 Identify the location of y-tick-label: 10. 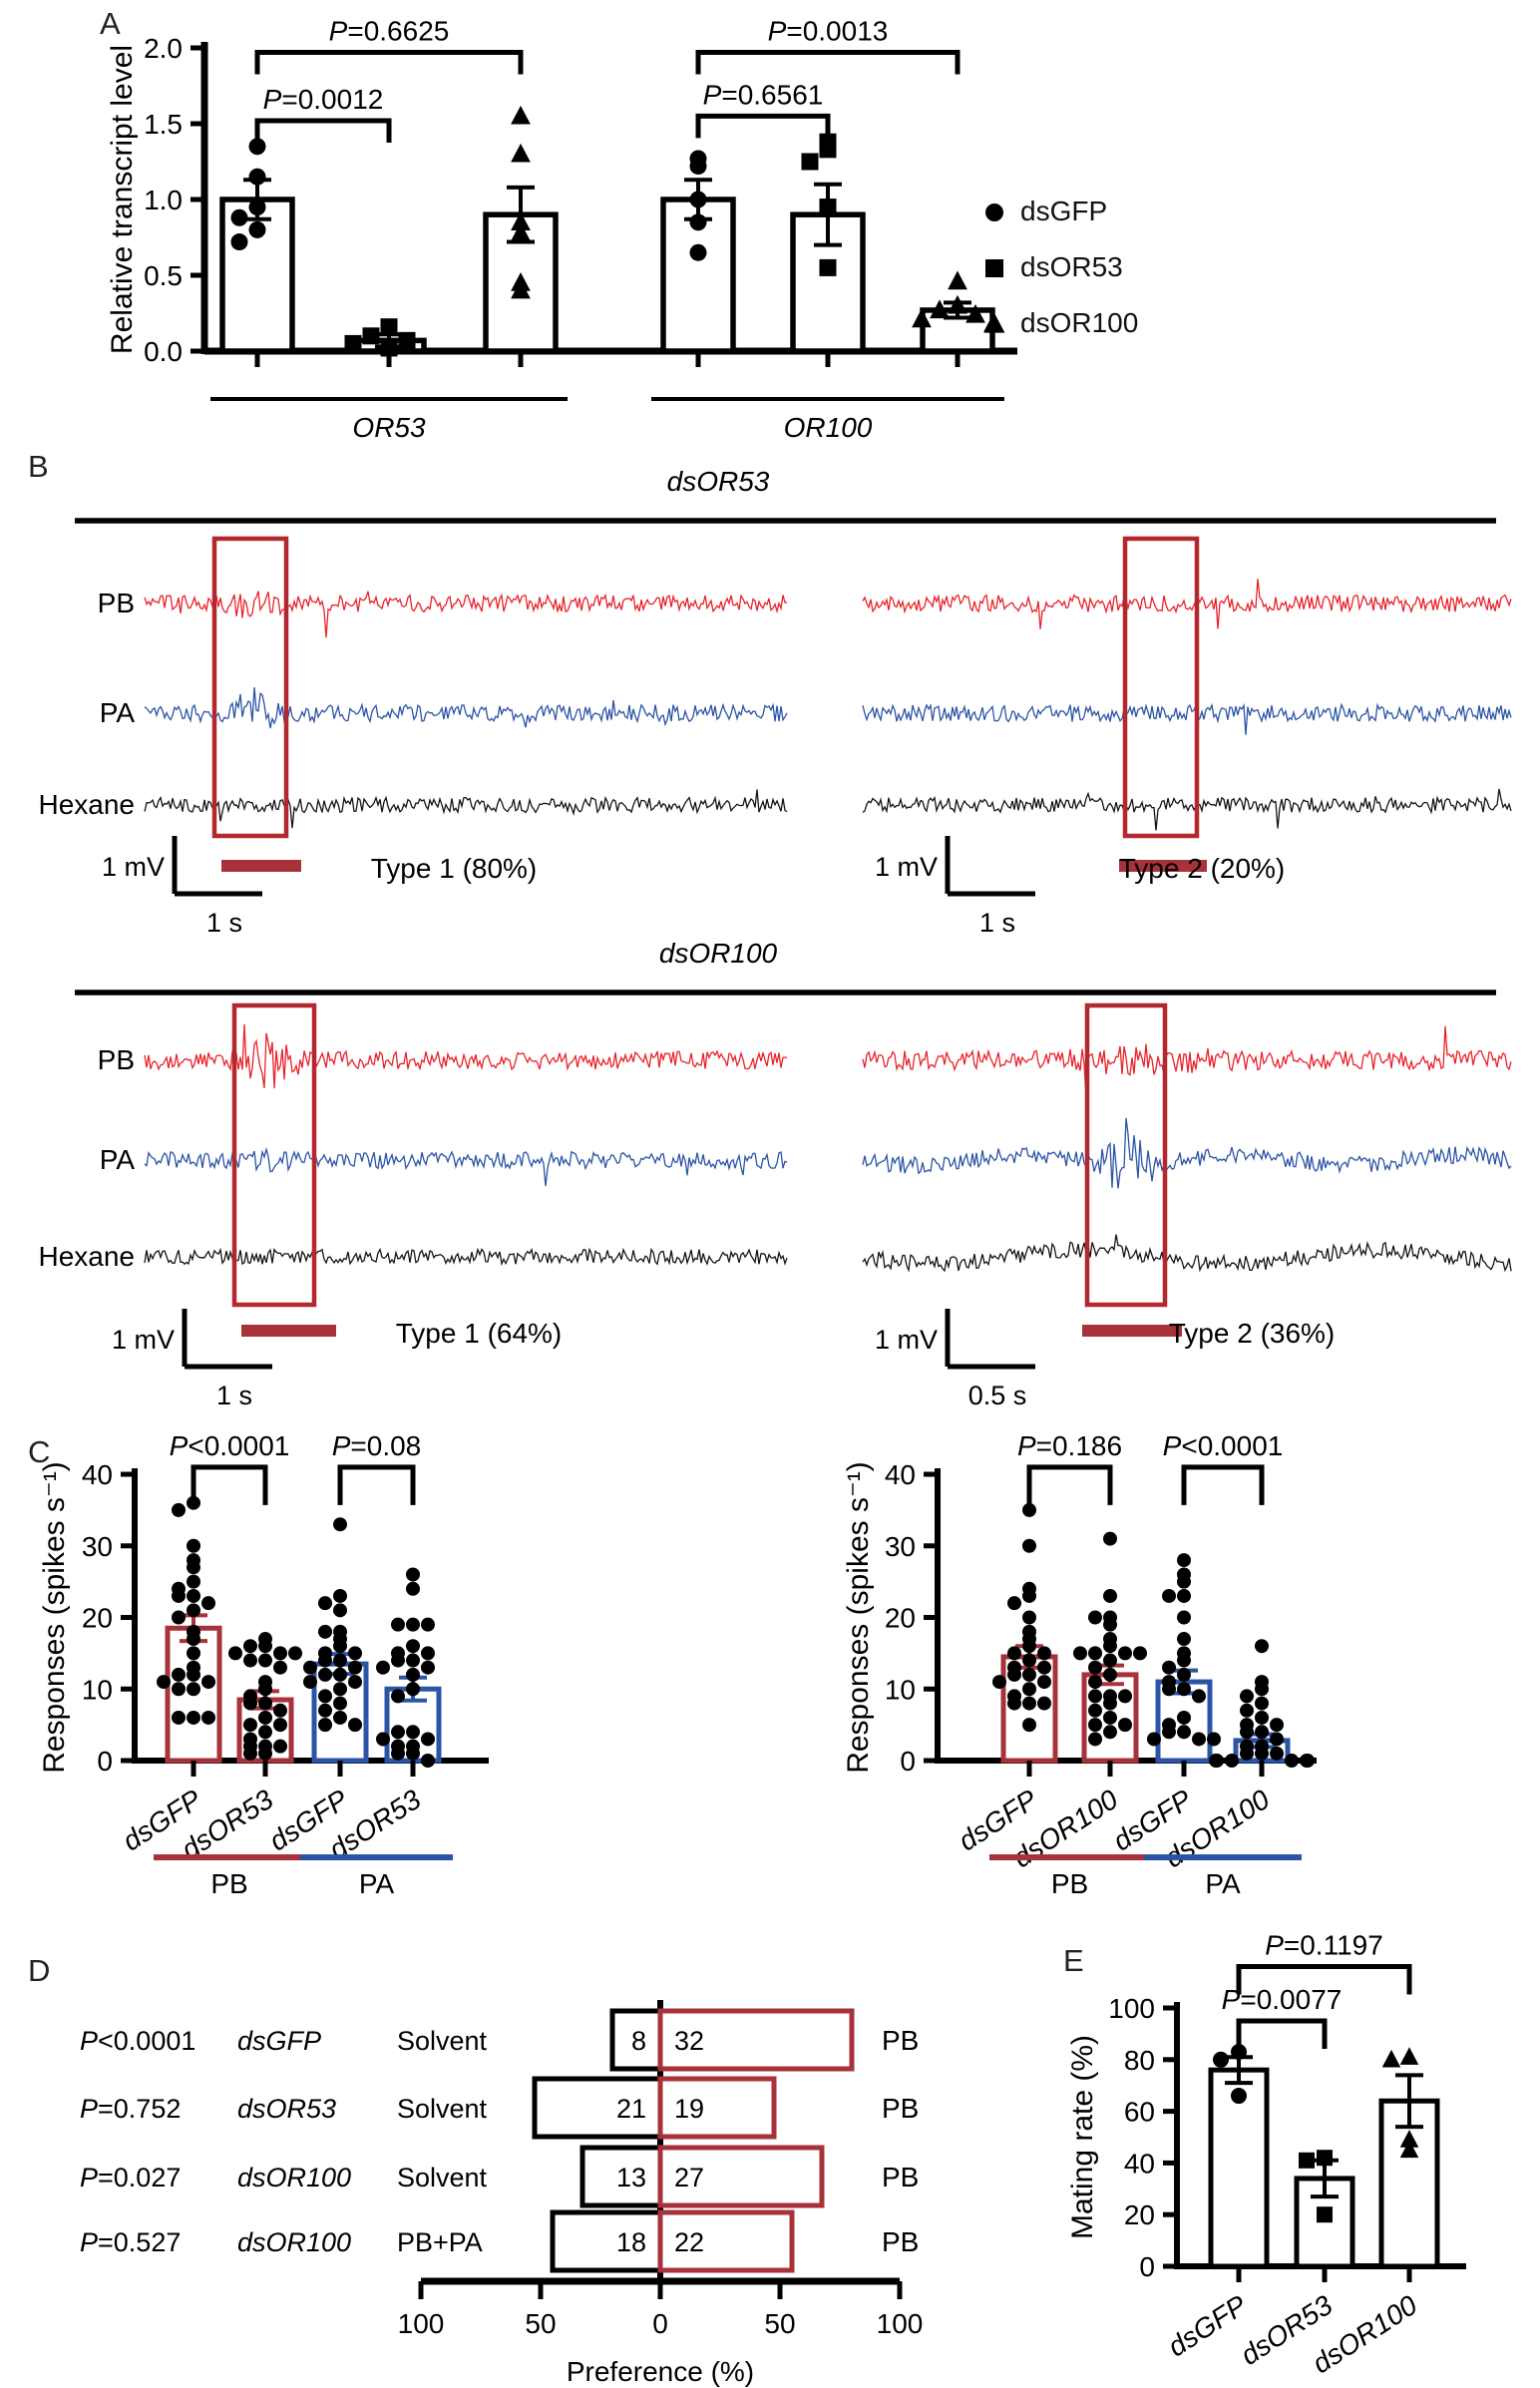
(900, 1689).